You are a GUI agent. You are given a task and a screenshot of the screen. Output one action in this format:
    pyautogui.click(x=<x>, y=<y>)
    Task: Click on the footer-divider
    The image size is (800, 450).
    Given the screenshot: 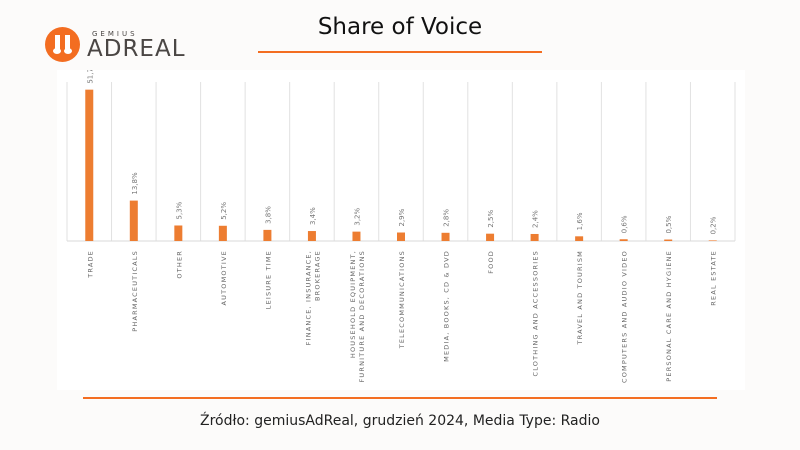 What is the action you would take?
    pyautogui.click(x=400, y=398)
    